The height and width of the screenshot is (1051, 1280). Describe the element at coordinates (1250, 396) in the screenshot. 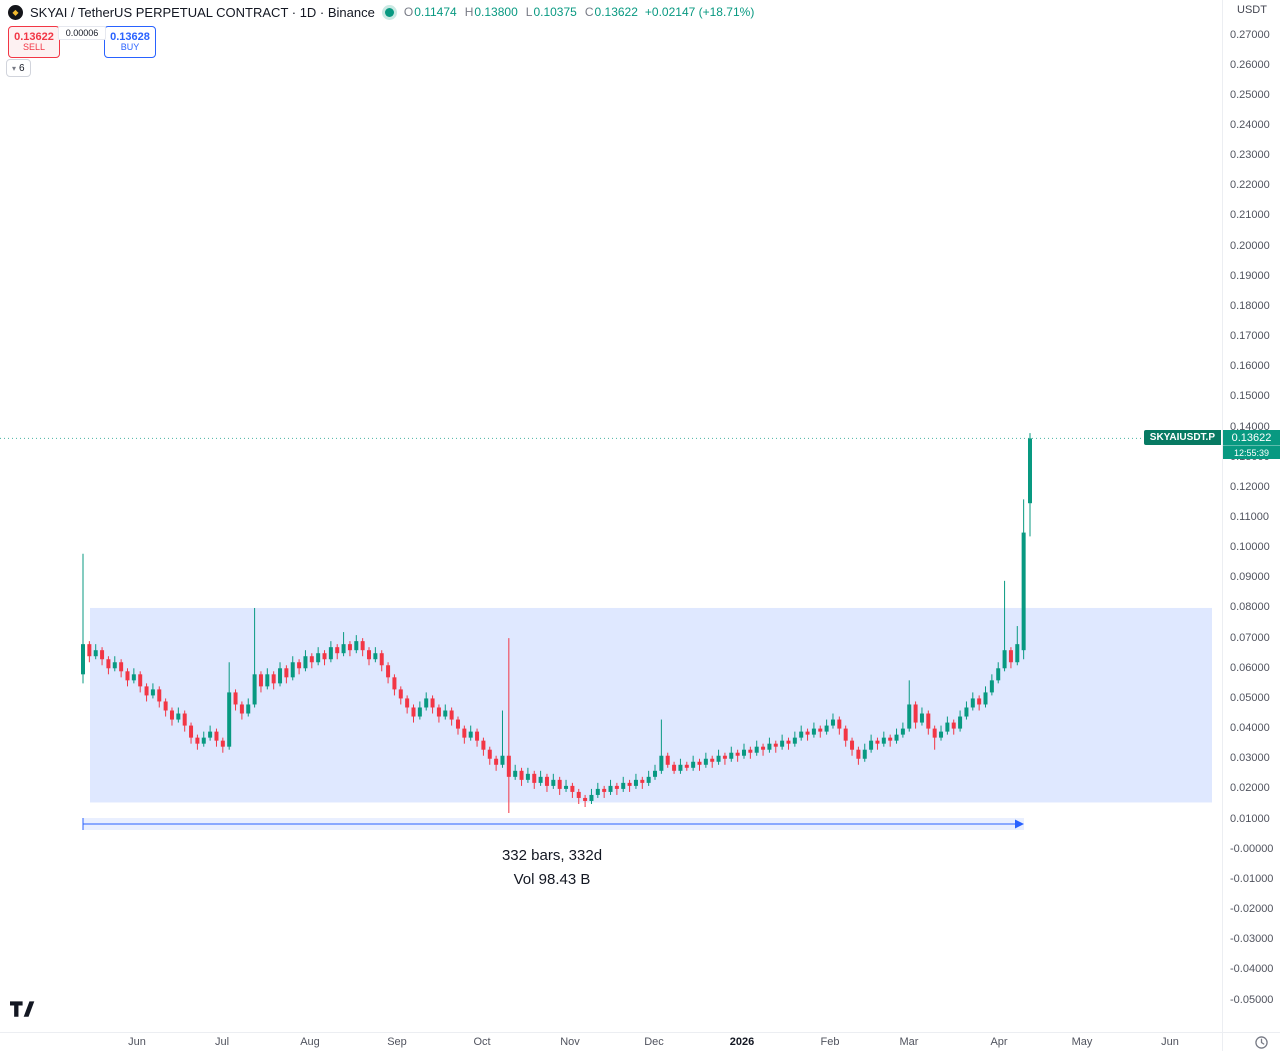

I see `price-tick-label: 0.15000` at that location.